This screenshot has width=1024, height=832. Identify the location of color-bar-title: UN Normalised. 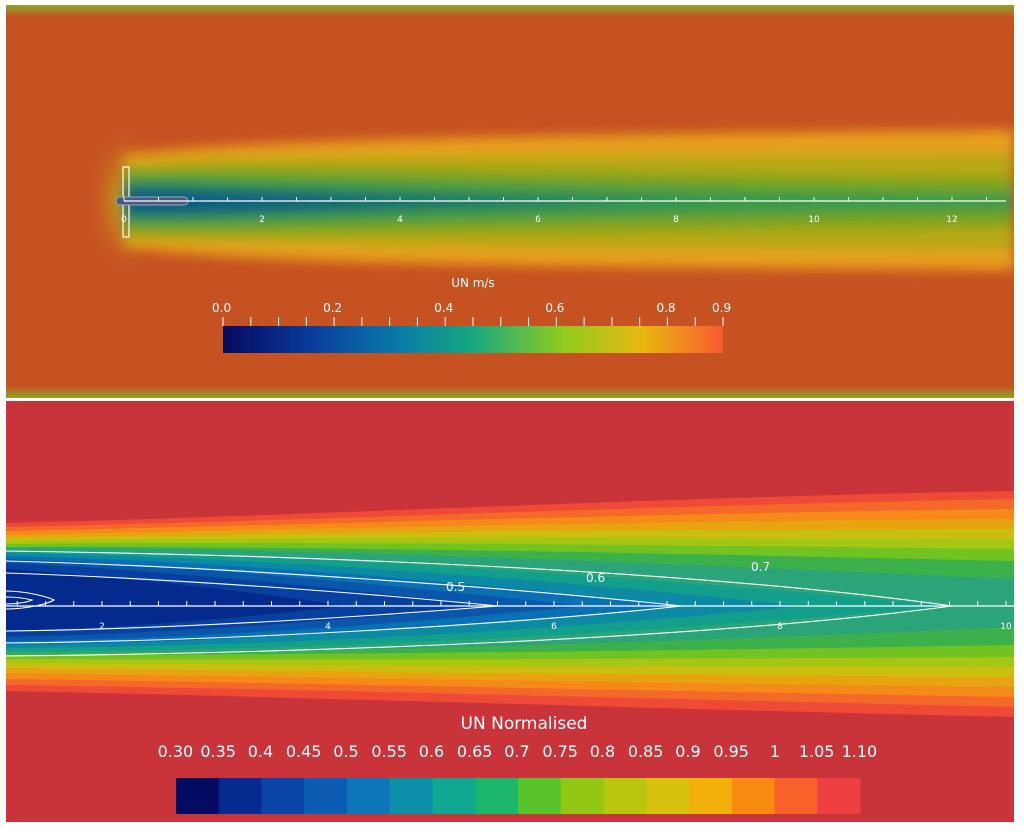
(524, 724).